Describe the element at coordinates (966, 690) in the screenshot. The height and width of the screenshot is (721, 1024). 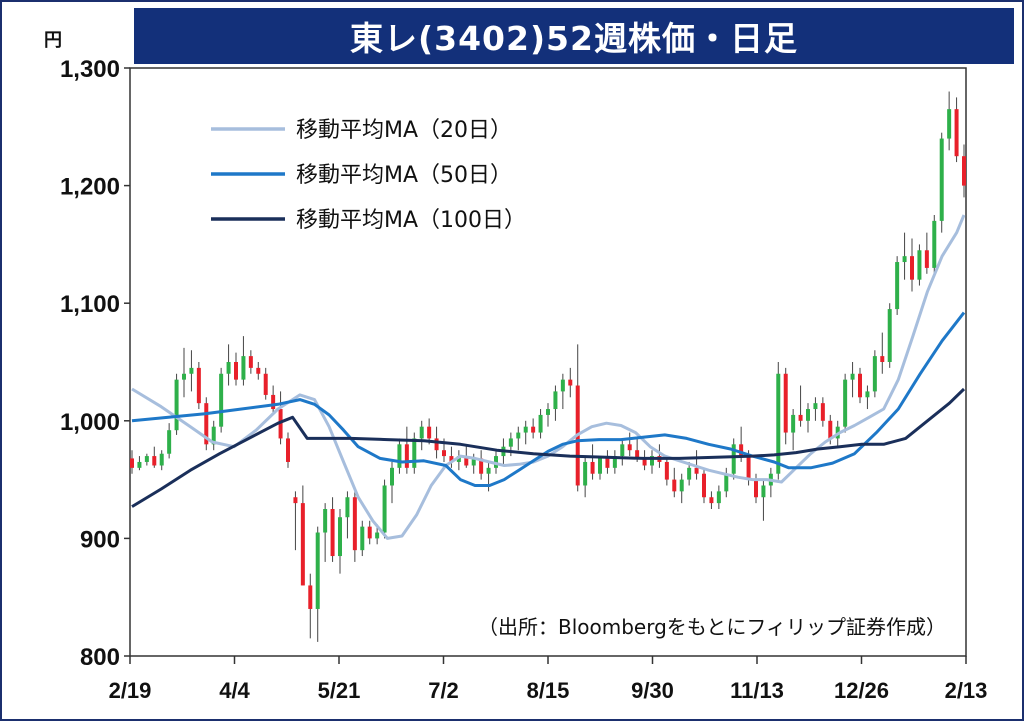
I see `x-tick-label: 2/13` at that location.